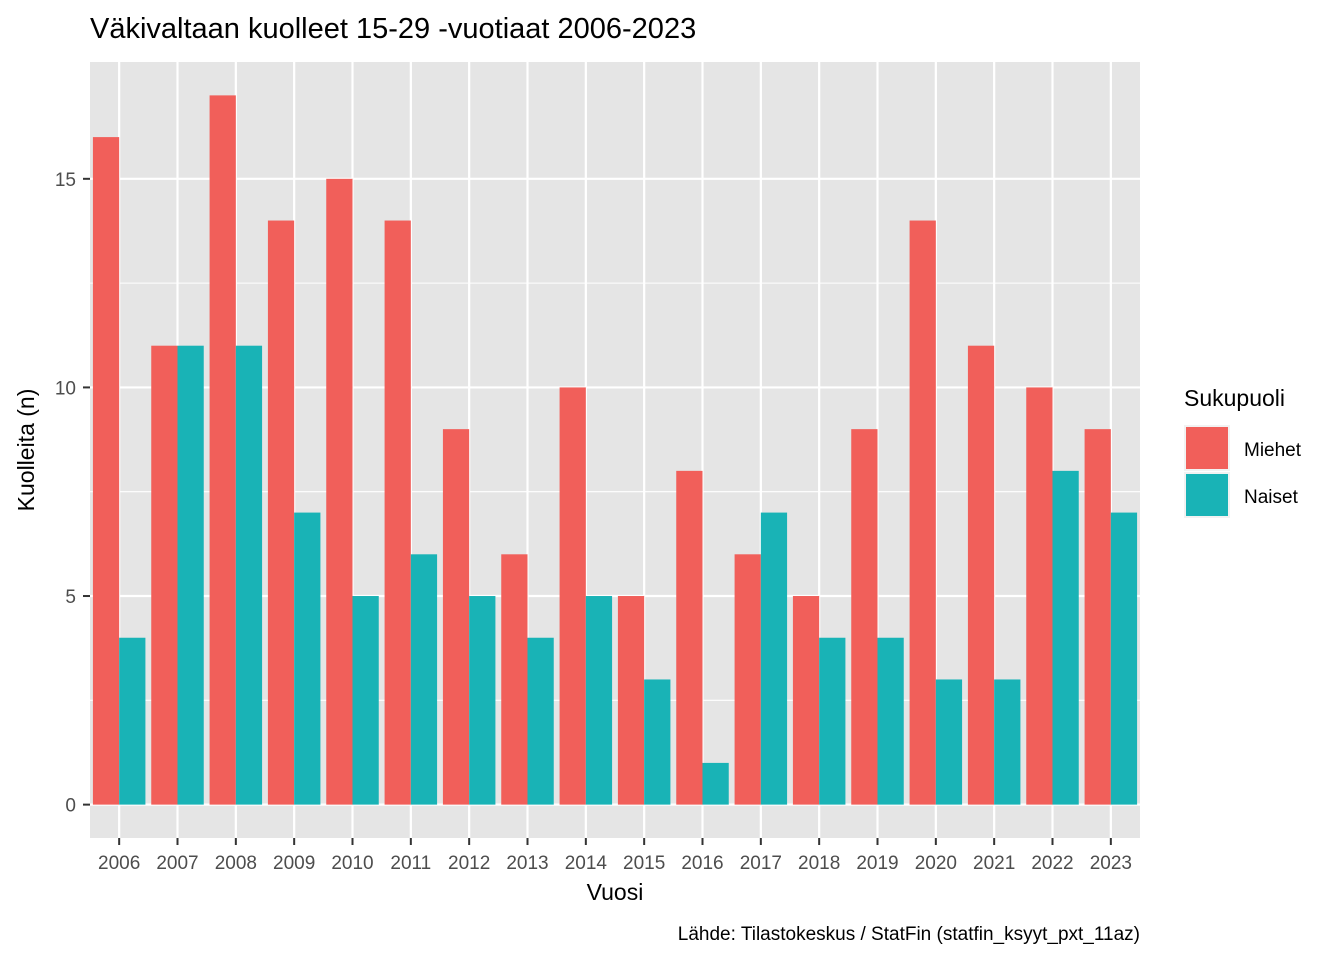 Image resolution: width=1344 pixels, height=960 pixels. Describe the element at coordinates (761, 863) in the screenshot. I see `x-tick-label: 2017` at that location.